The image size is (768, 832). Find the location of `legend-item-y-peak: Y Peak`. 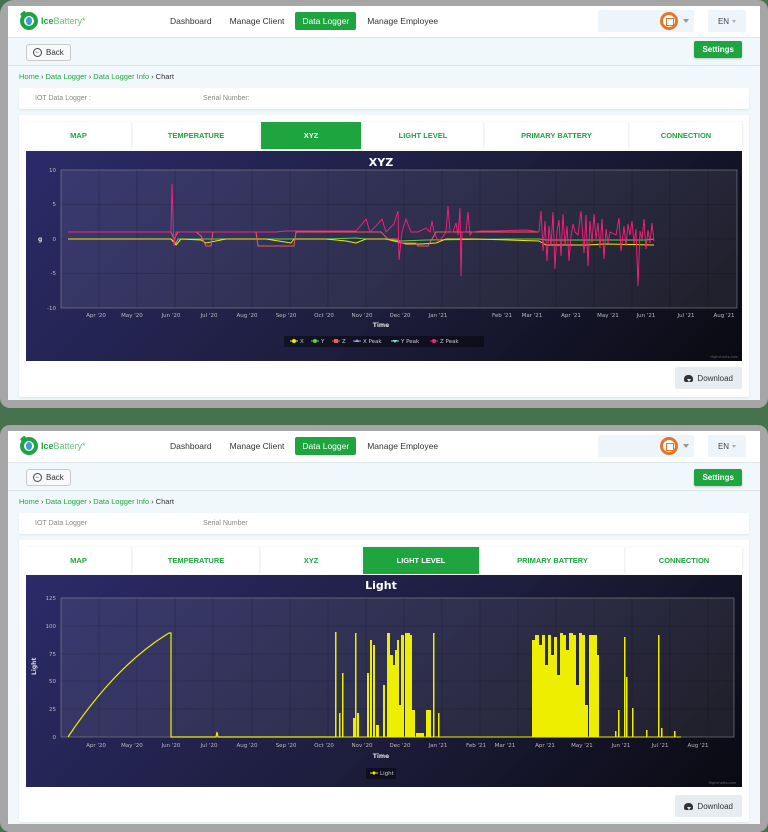

legend-item-y-peak: Y Peak is located at coordinates (405, 342).